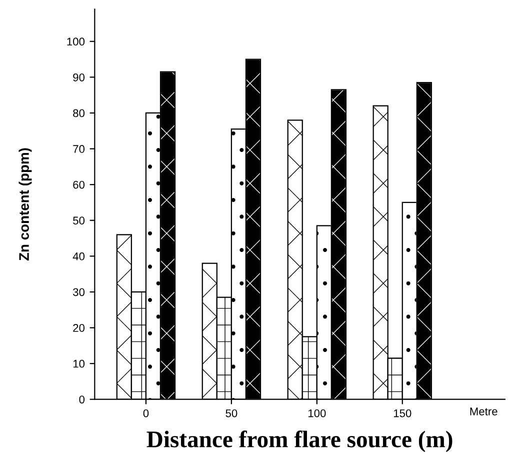  What do you see at coordinates (79, 113) in the screenshot?
I see `y-tick-label: 80` at bounding box center [79, 113].